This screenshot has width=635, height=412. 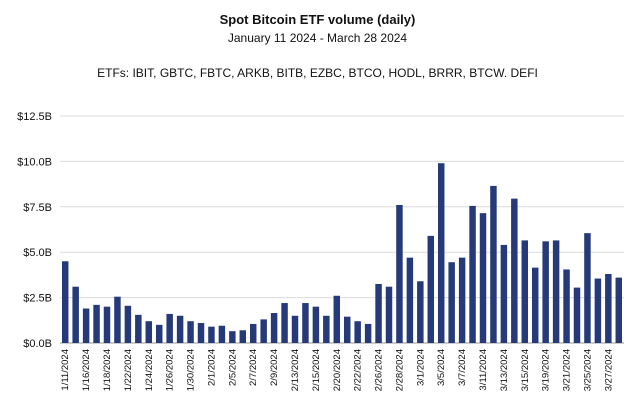 I want to click on x-tick-label: 2/22/2024, so click(x=358, y=370).